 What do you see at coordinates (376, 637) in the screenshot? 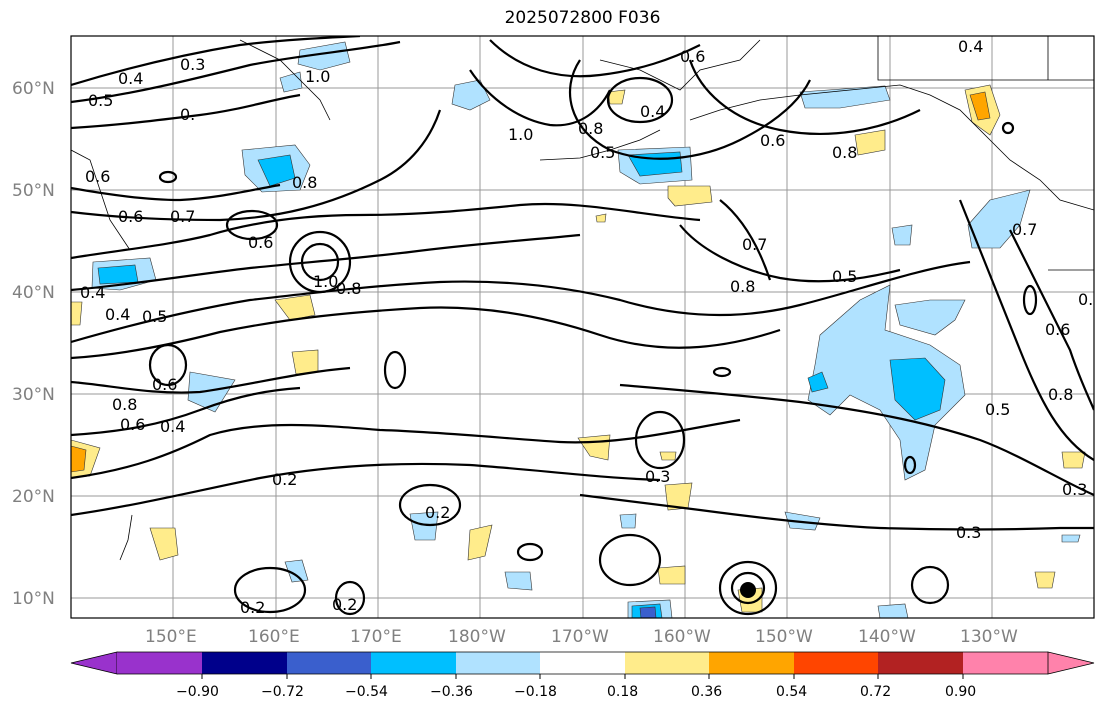
I see `lon-tick-label: 170°E` at bounding box center [376, 637].